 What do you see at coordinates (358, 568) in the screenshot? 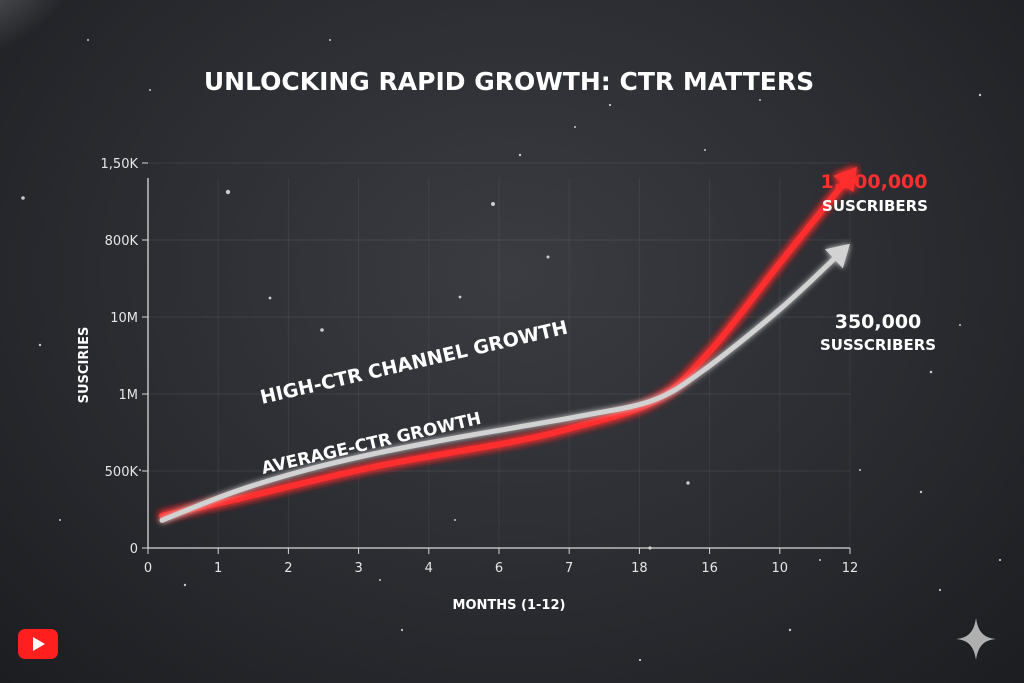
I see `x-tick-label: 3` at bounding box center [358, 568].